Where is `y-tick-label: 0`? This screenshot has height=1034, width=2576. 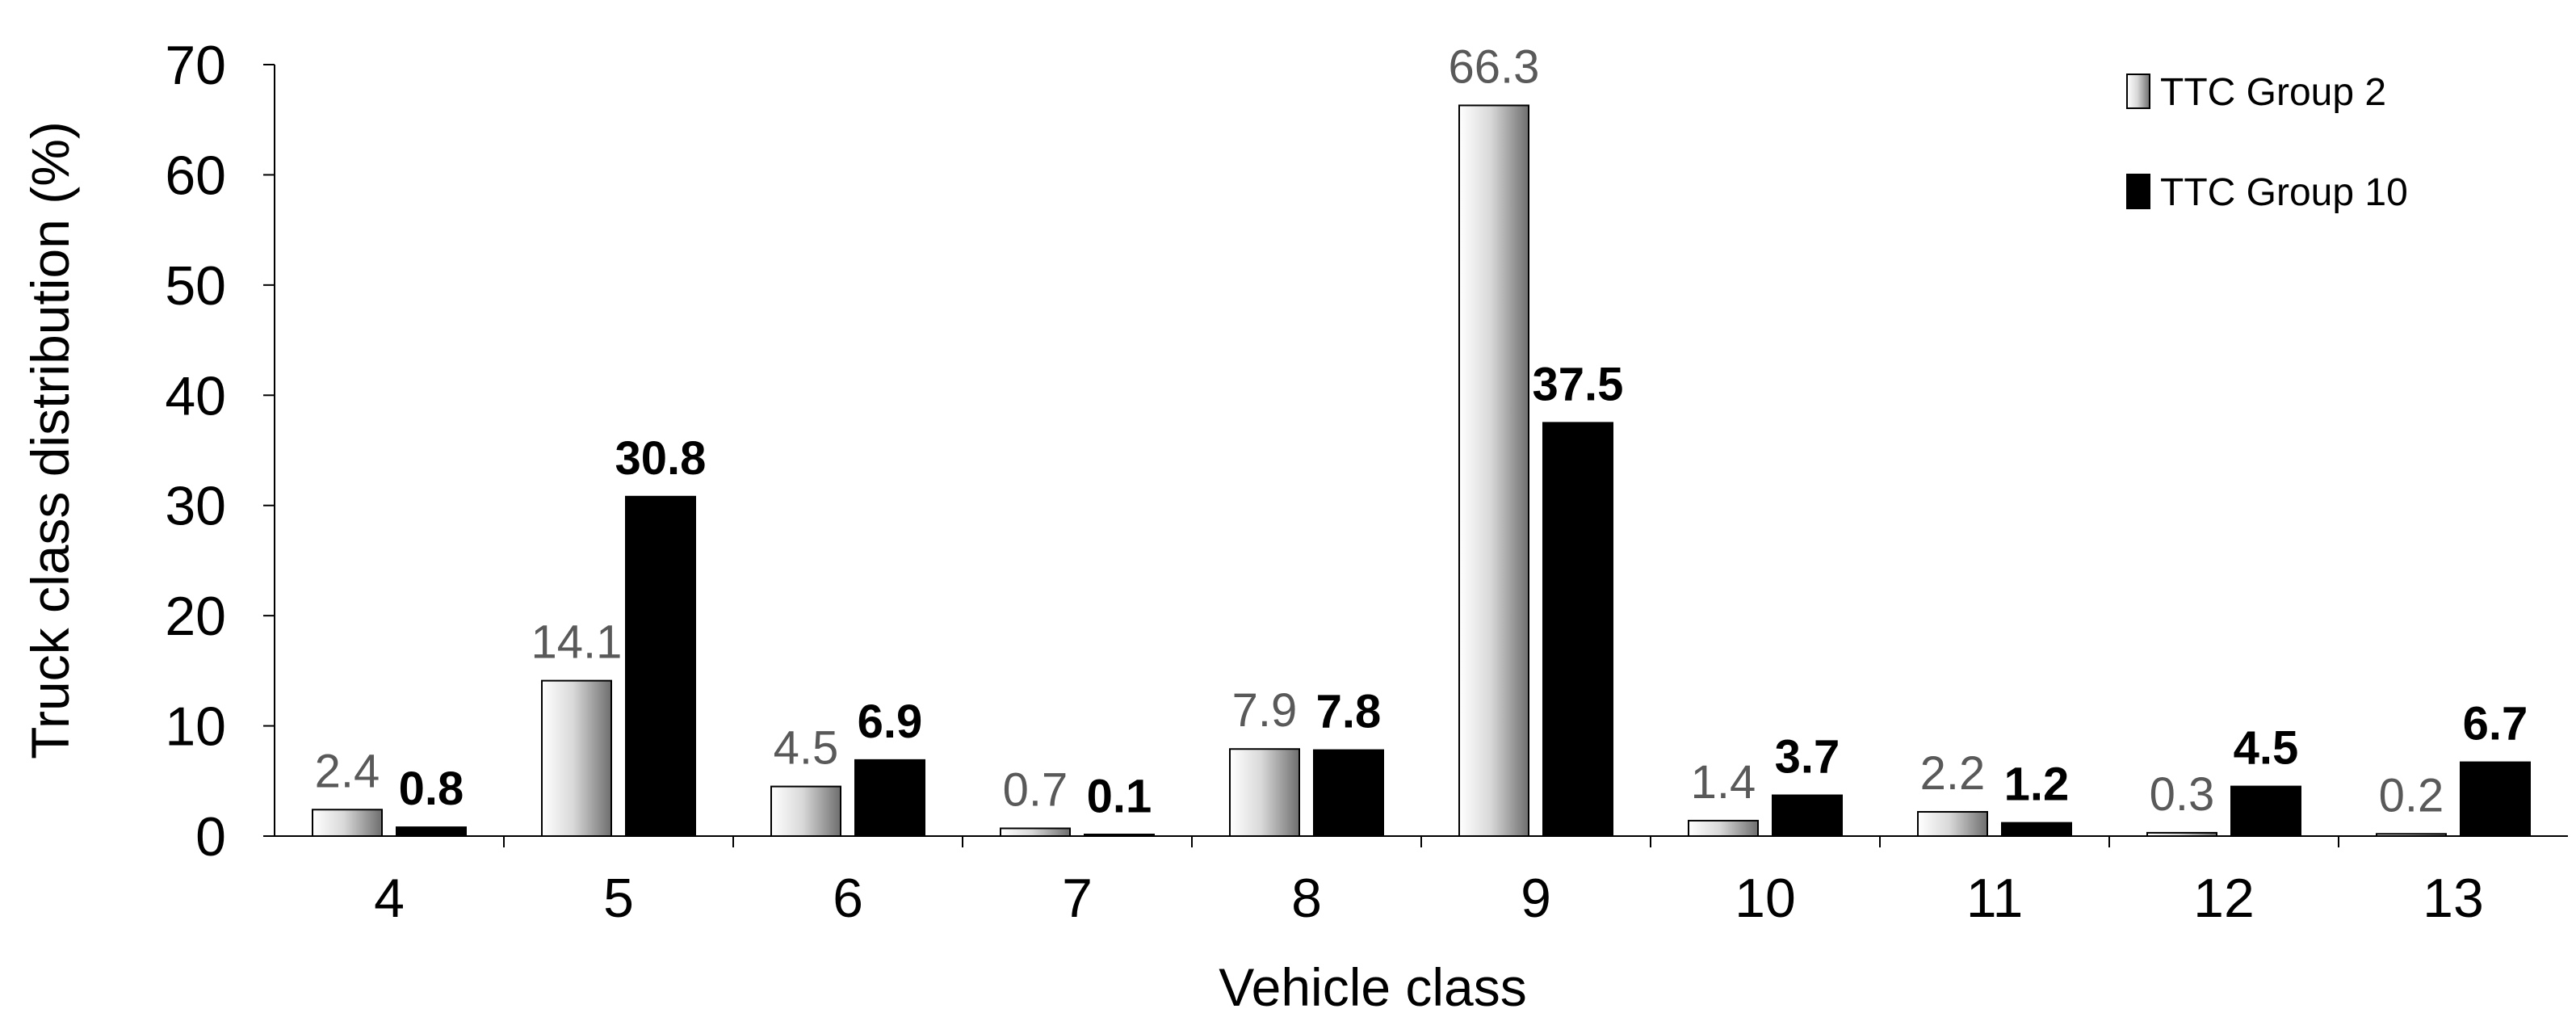 y-tick-label: 0 is located at coordinates (210, 837).